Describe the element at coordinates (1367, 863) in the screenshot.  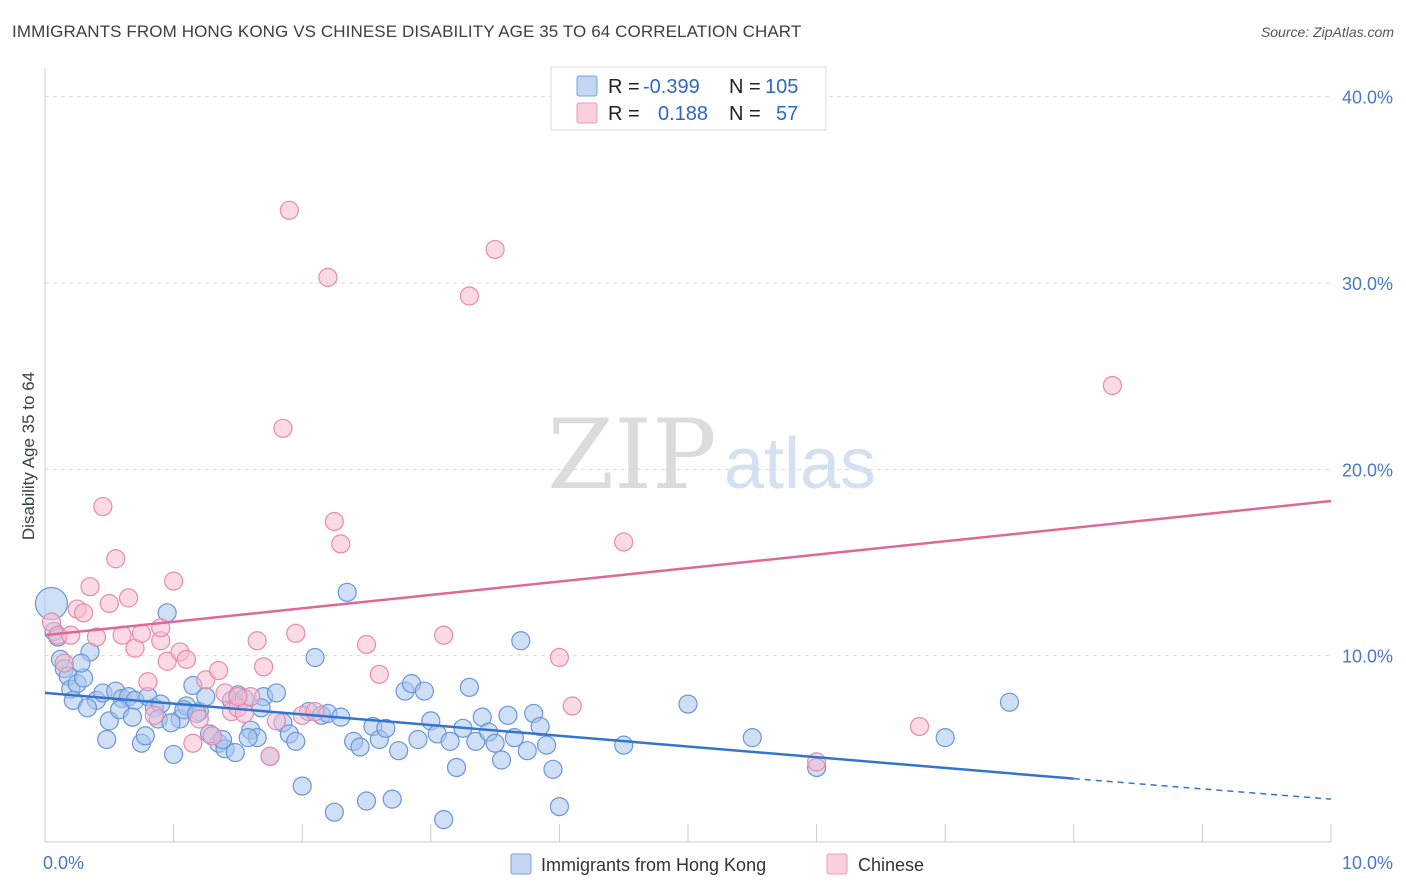
I see `x-tick-label: 10.0%` at that location.